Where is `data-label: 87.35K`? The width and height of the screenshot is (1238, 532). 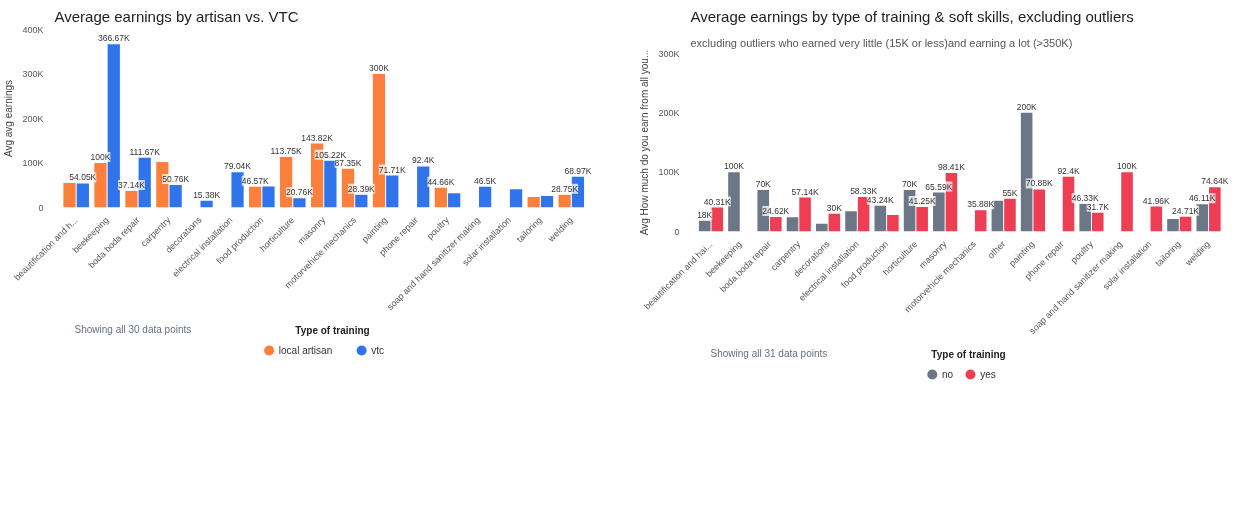 data-label: 87.35K is located at coordinates (348, 162).